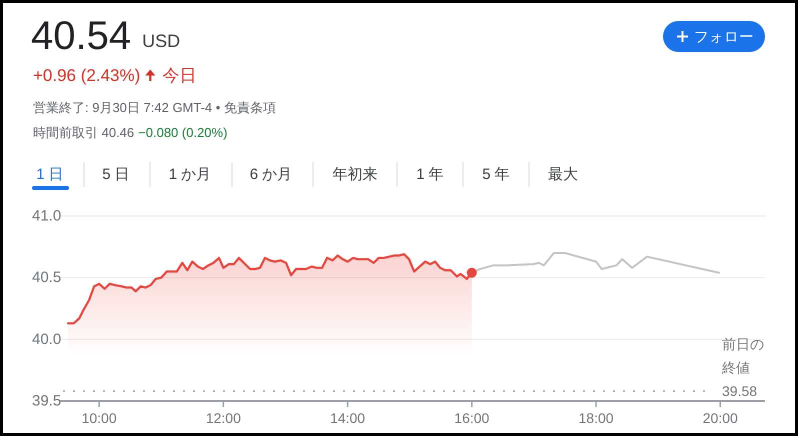  I want to click on annotation: 営業終了: 9月30日 7:42 GMT-4 • 免責条項, so click(154, 107).